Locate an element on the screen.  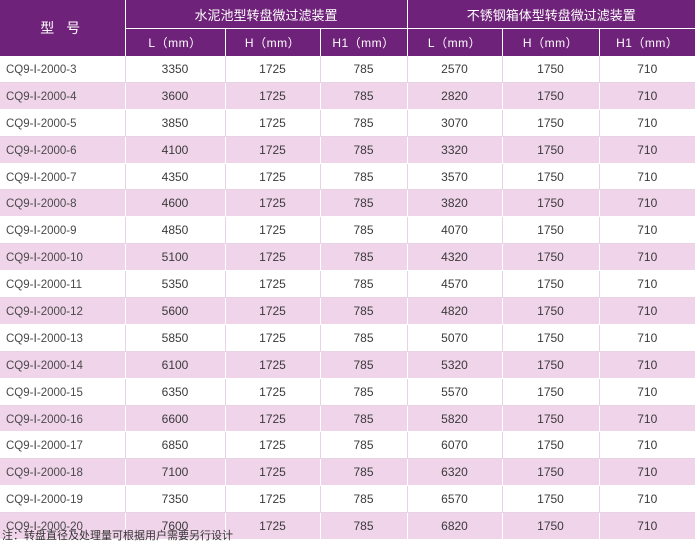
table-row: CQ9-Ⅰ-2000-11 5350 1725 785 4570 1750 710 is located at coordinates (347, 284).